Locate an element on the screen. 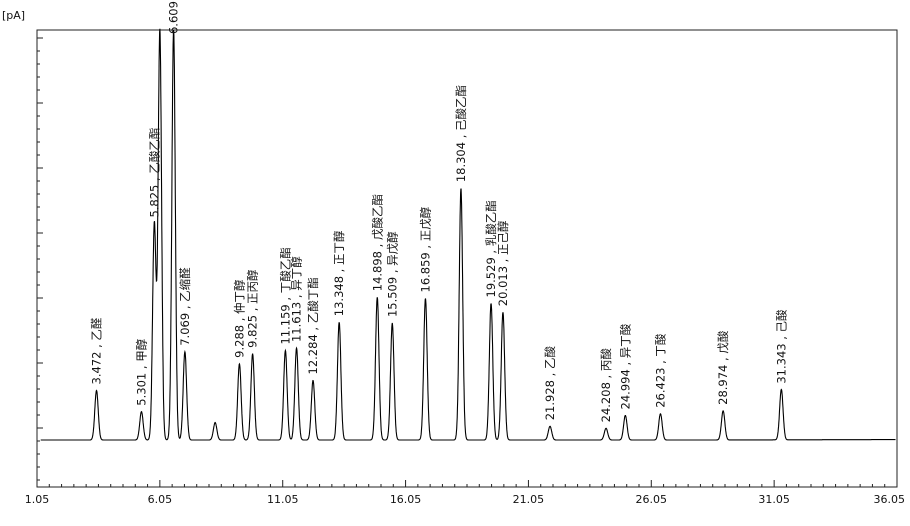  peak-label: 14.898 , 戊酸乙酯 is located at coordinates (377, 242).